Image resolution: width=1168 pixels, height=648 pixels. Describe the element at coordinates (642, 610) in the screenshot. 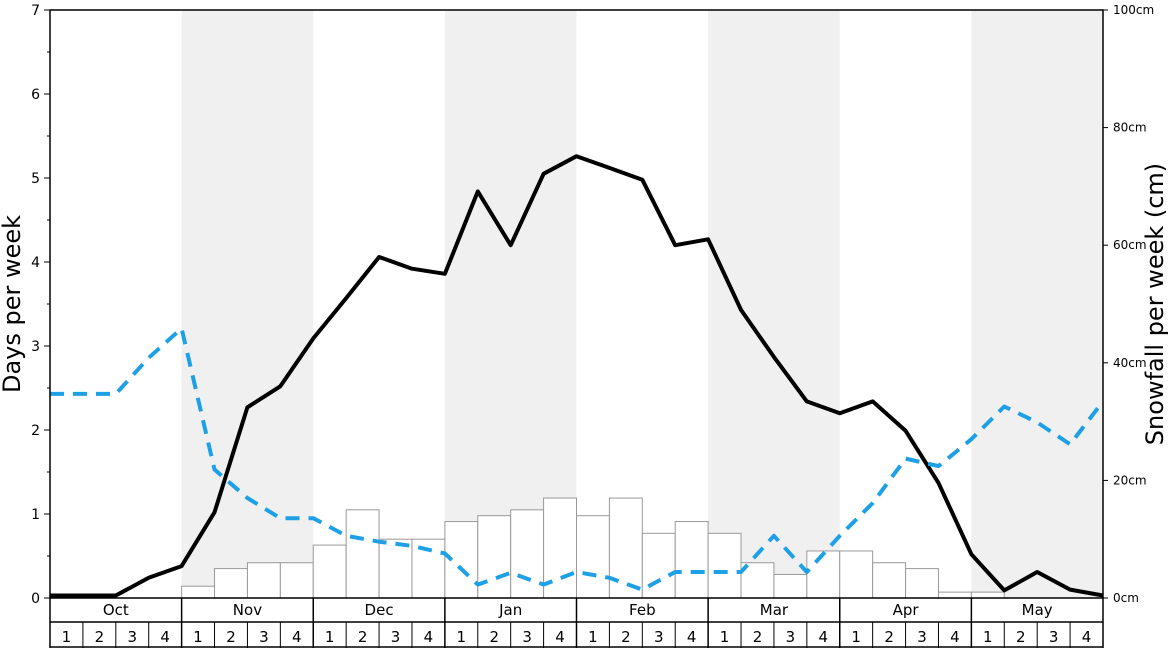

I see `month-label: Feb` at that location.